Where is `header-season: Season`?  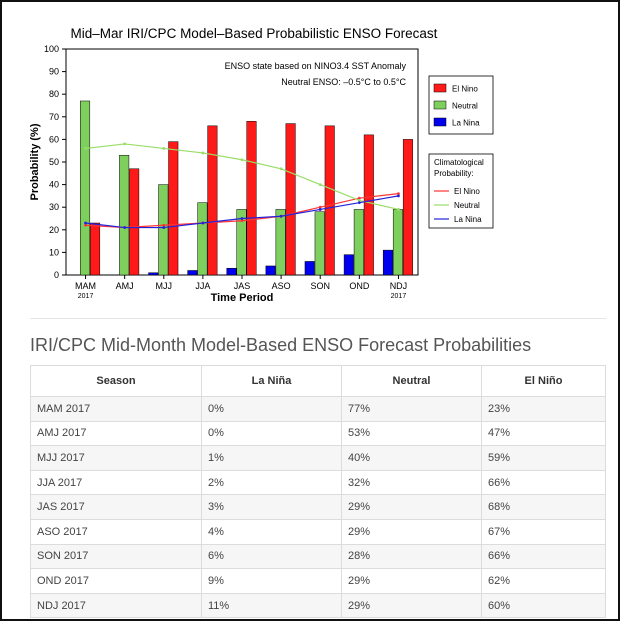 header-season: Season is located at coordinates (116, 381).